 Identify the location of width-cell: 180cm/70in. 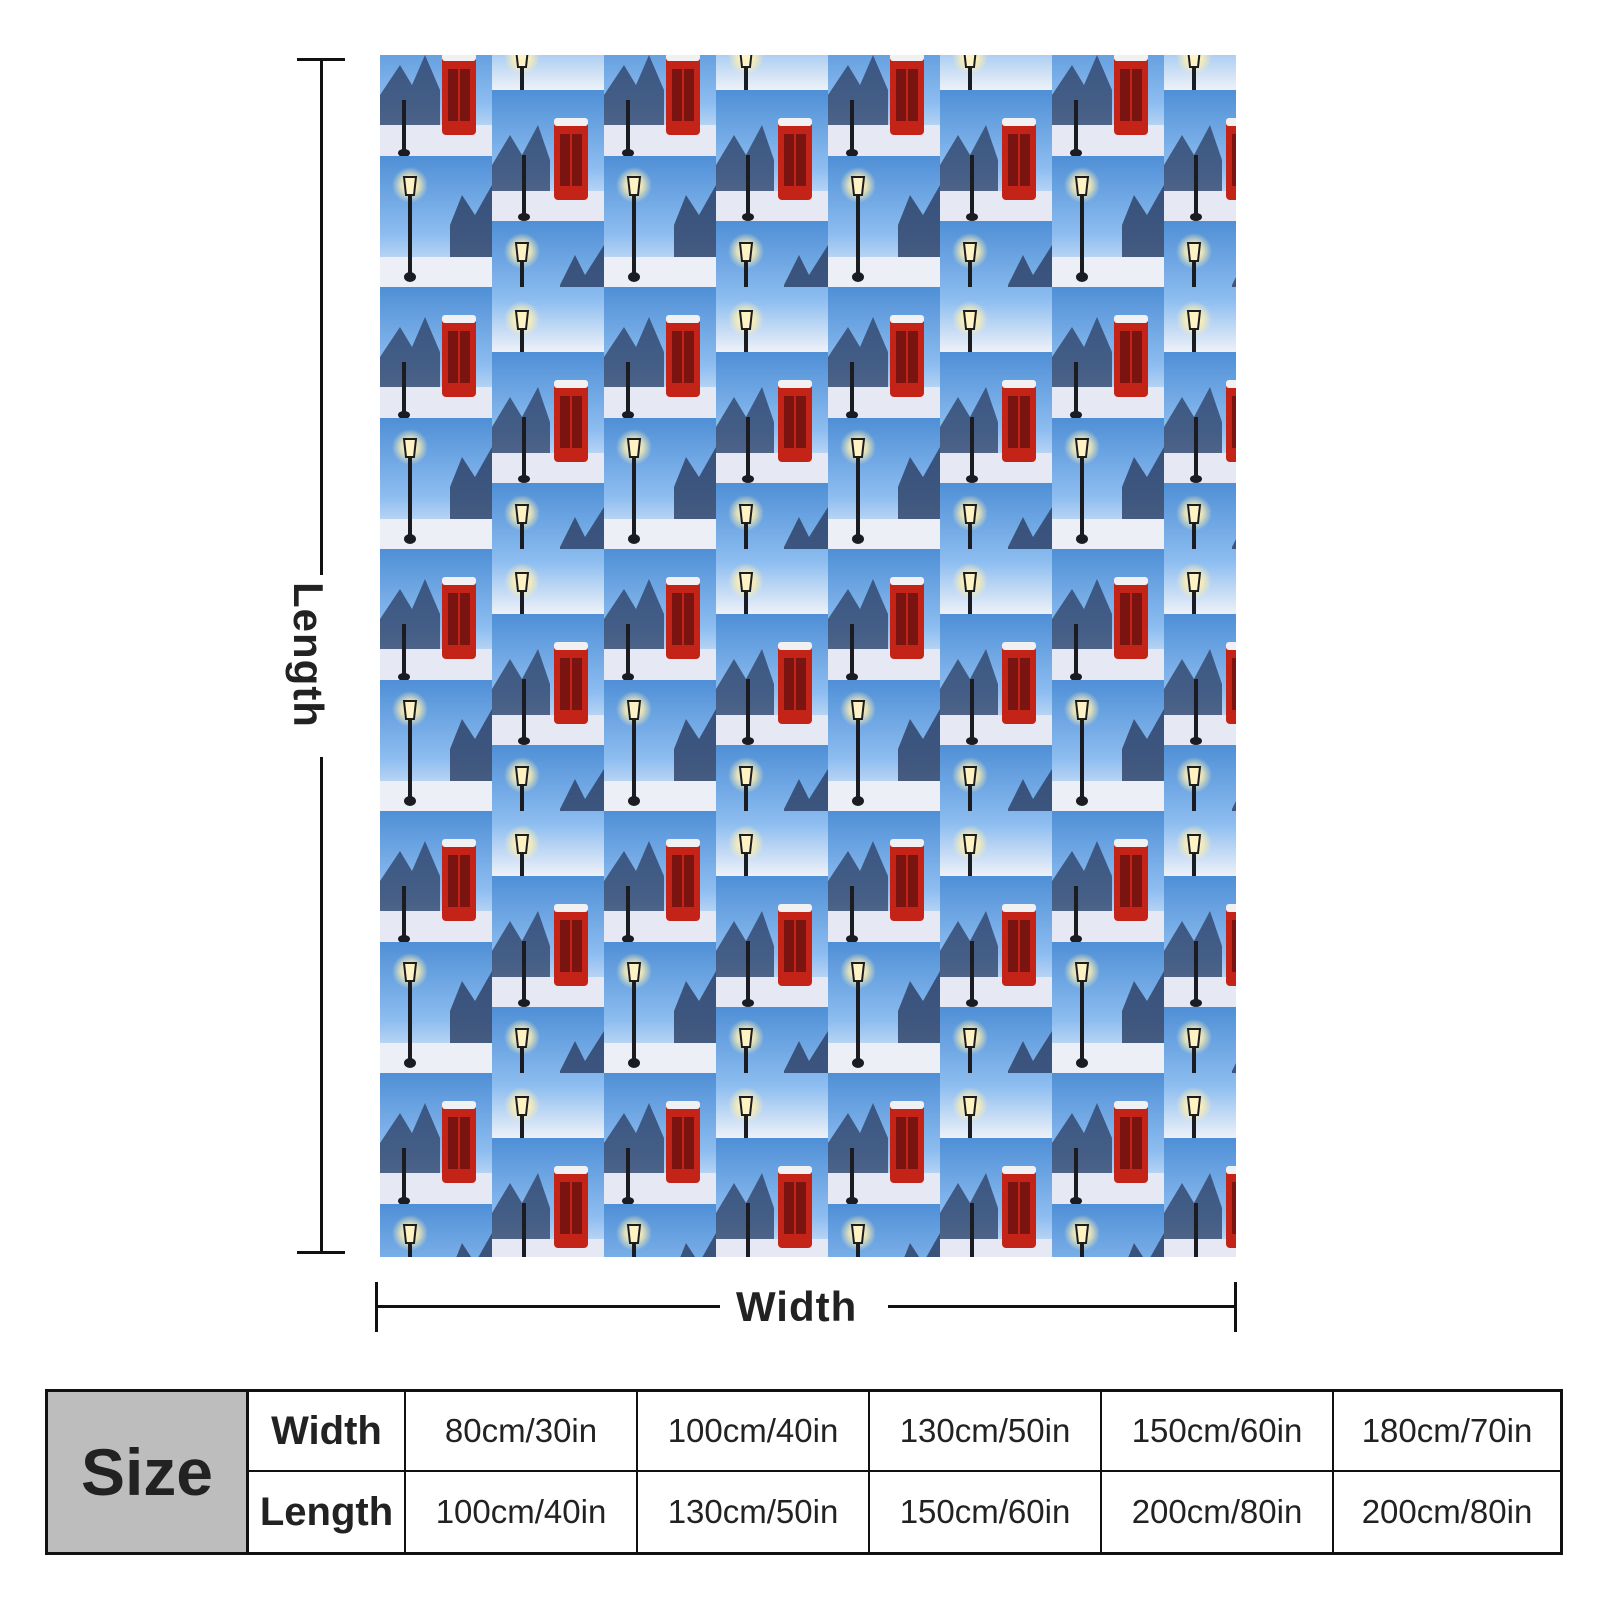
(1447, 1432).